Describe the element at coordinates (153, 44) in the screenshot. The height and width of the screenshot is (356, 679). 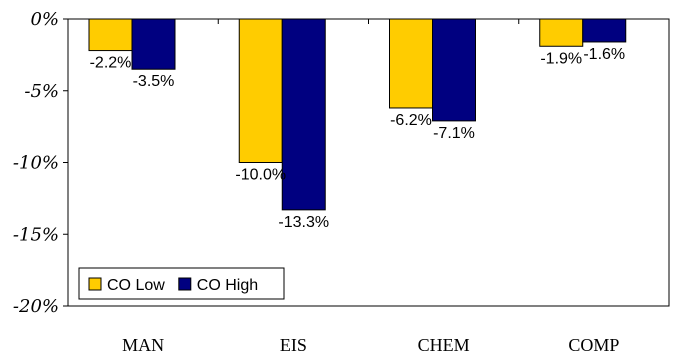
I see `bar-co-high-man` at that location.